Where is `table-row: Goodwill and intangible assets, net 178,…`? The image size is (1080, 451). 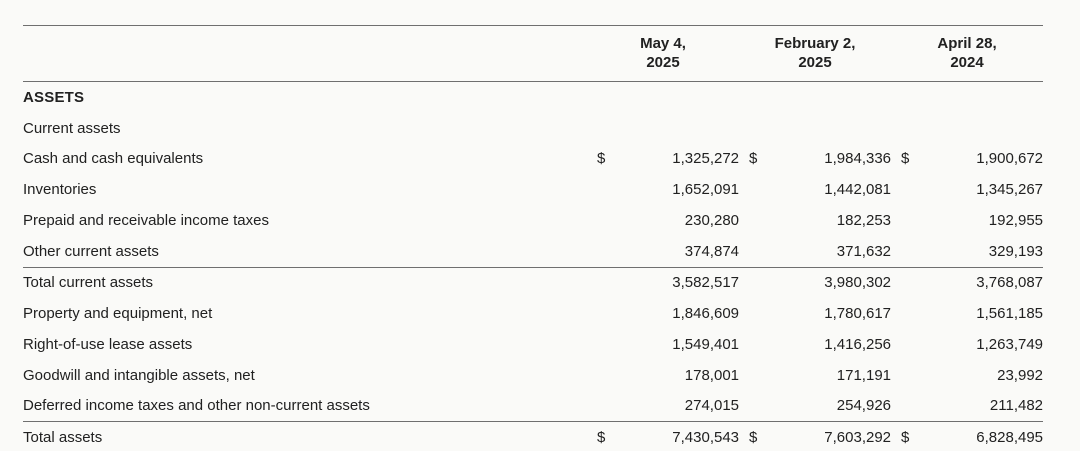
table-row: Goodwill and intangible assets, net 178,… is located at coordinates (533, 375).